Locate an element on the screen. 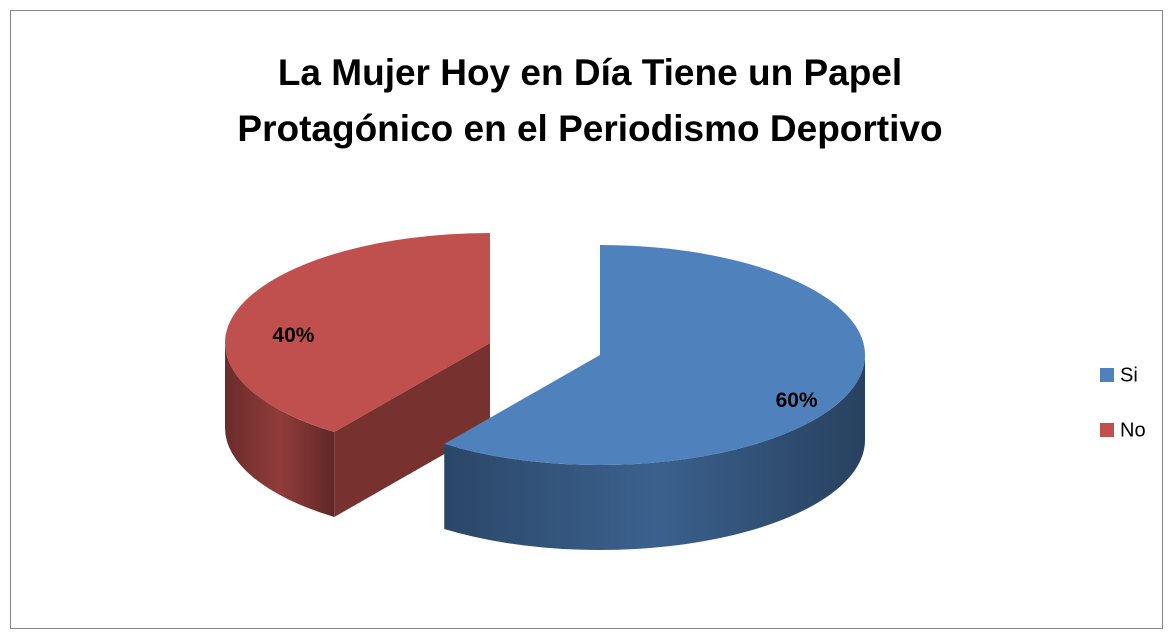 The width and height of the screenshot is (1175, 641). legend-label: Si is located at coordinates (1129, 375).